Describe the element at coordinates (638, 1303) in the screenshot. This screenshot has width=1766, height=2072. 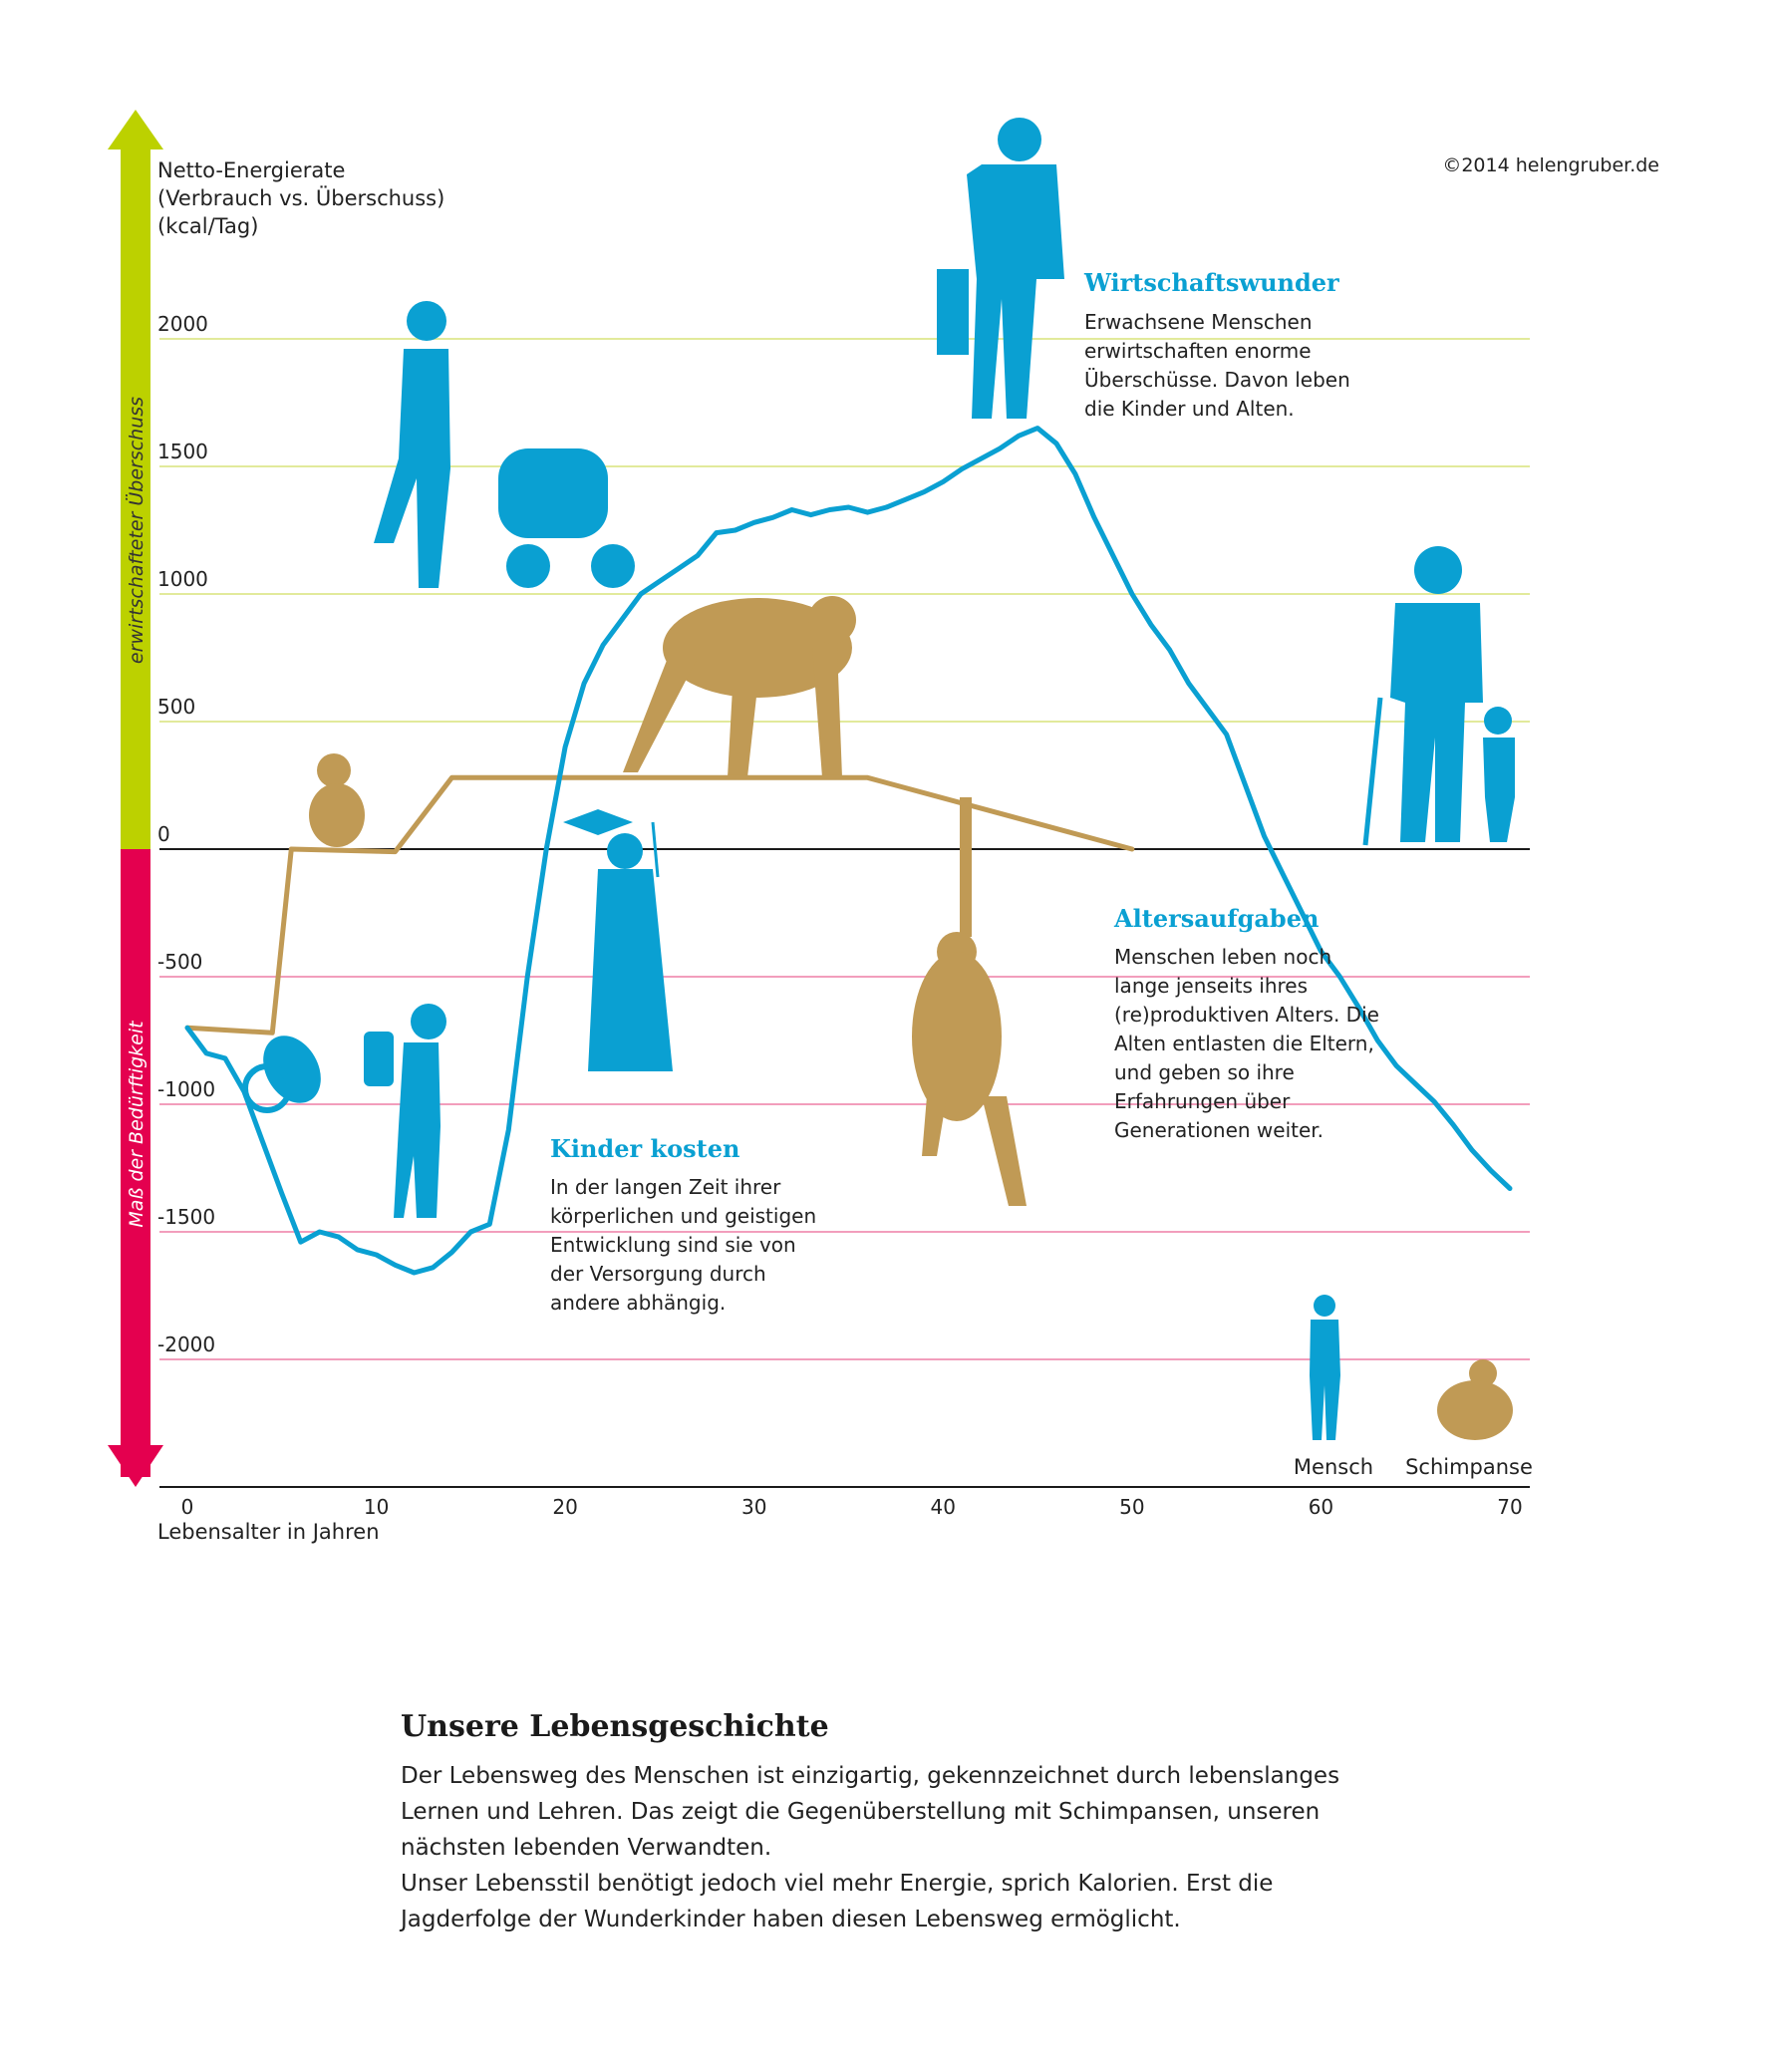
I see `annotation-kinder-kosten-line-5: andere abhängig.` at that location.